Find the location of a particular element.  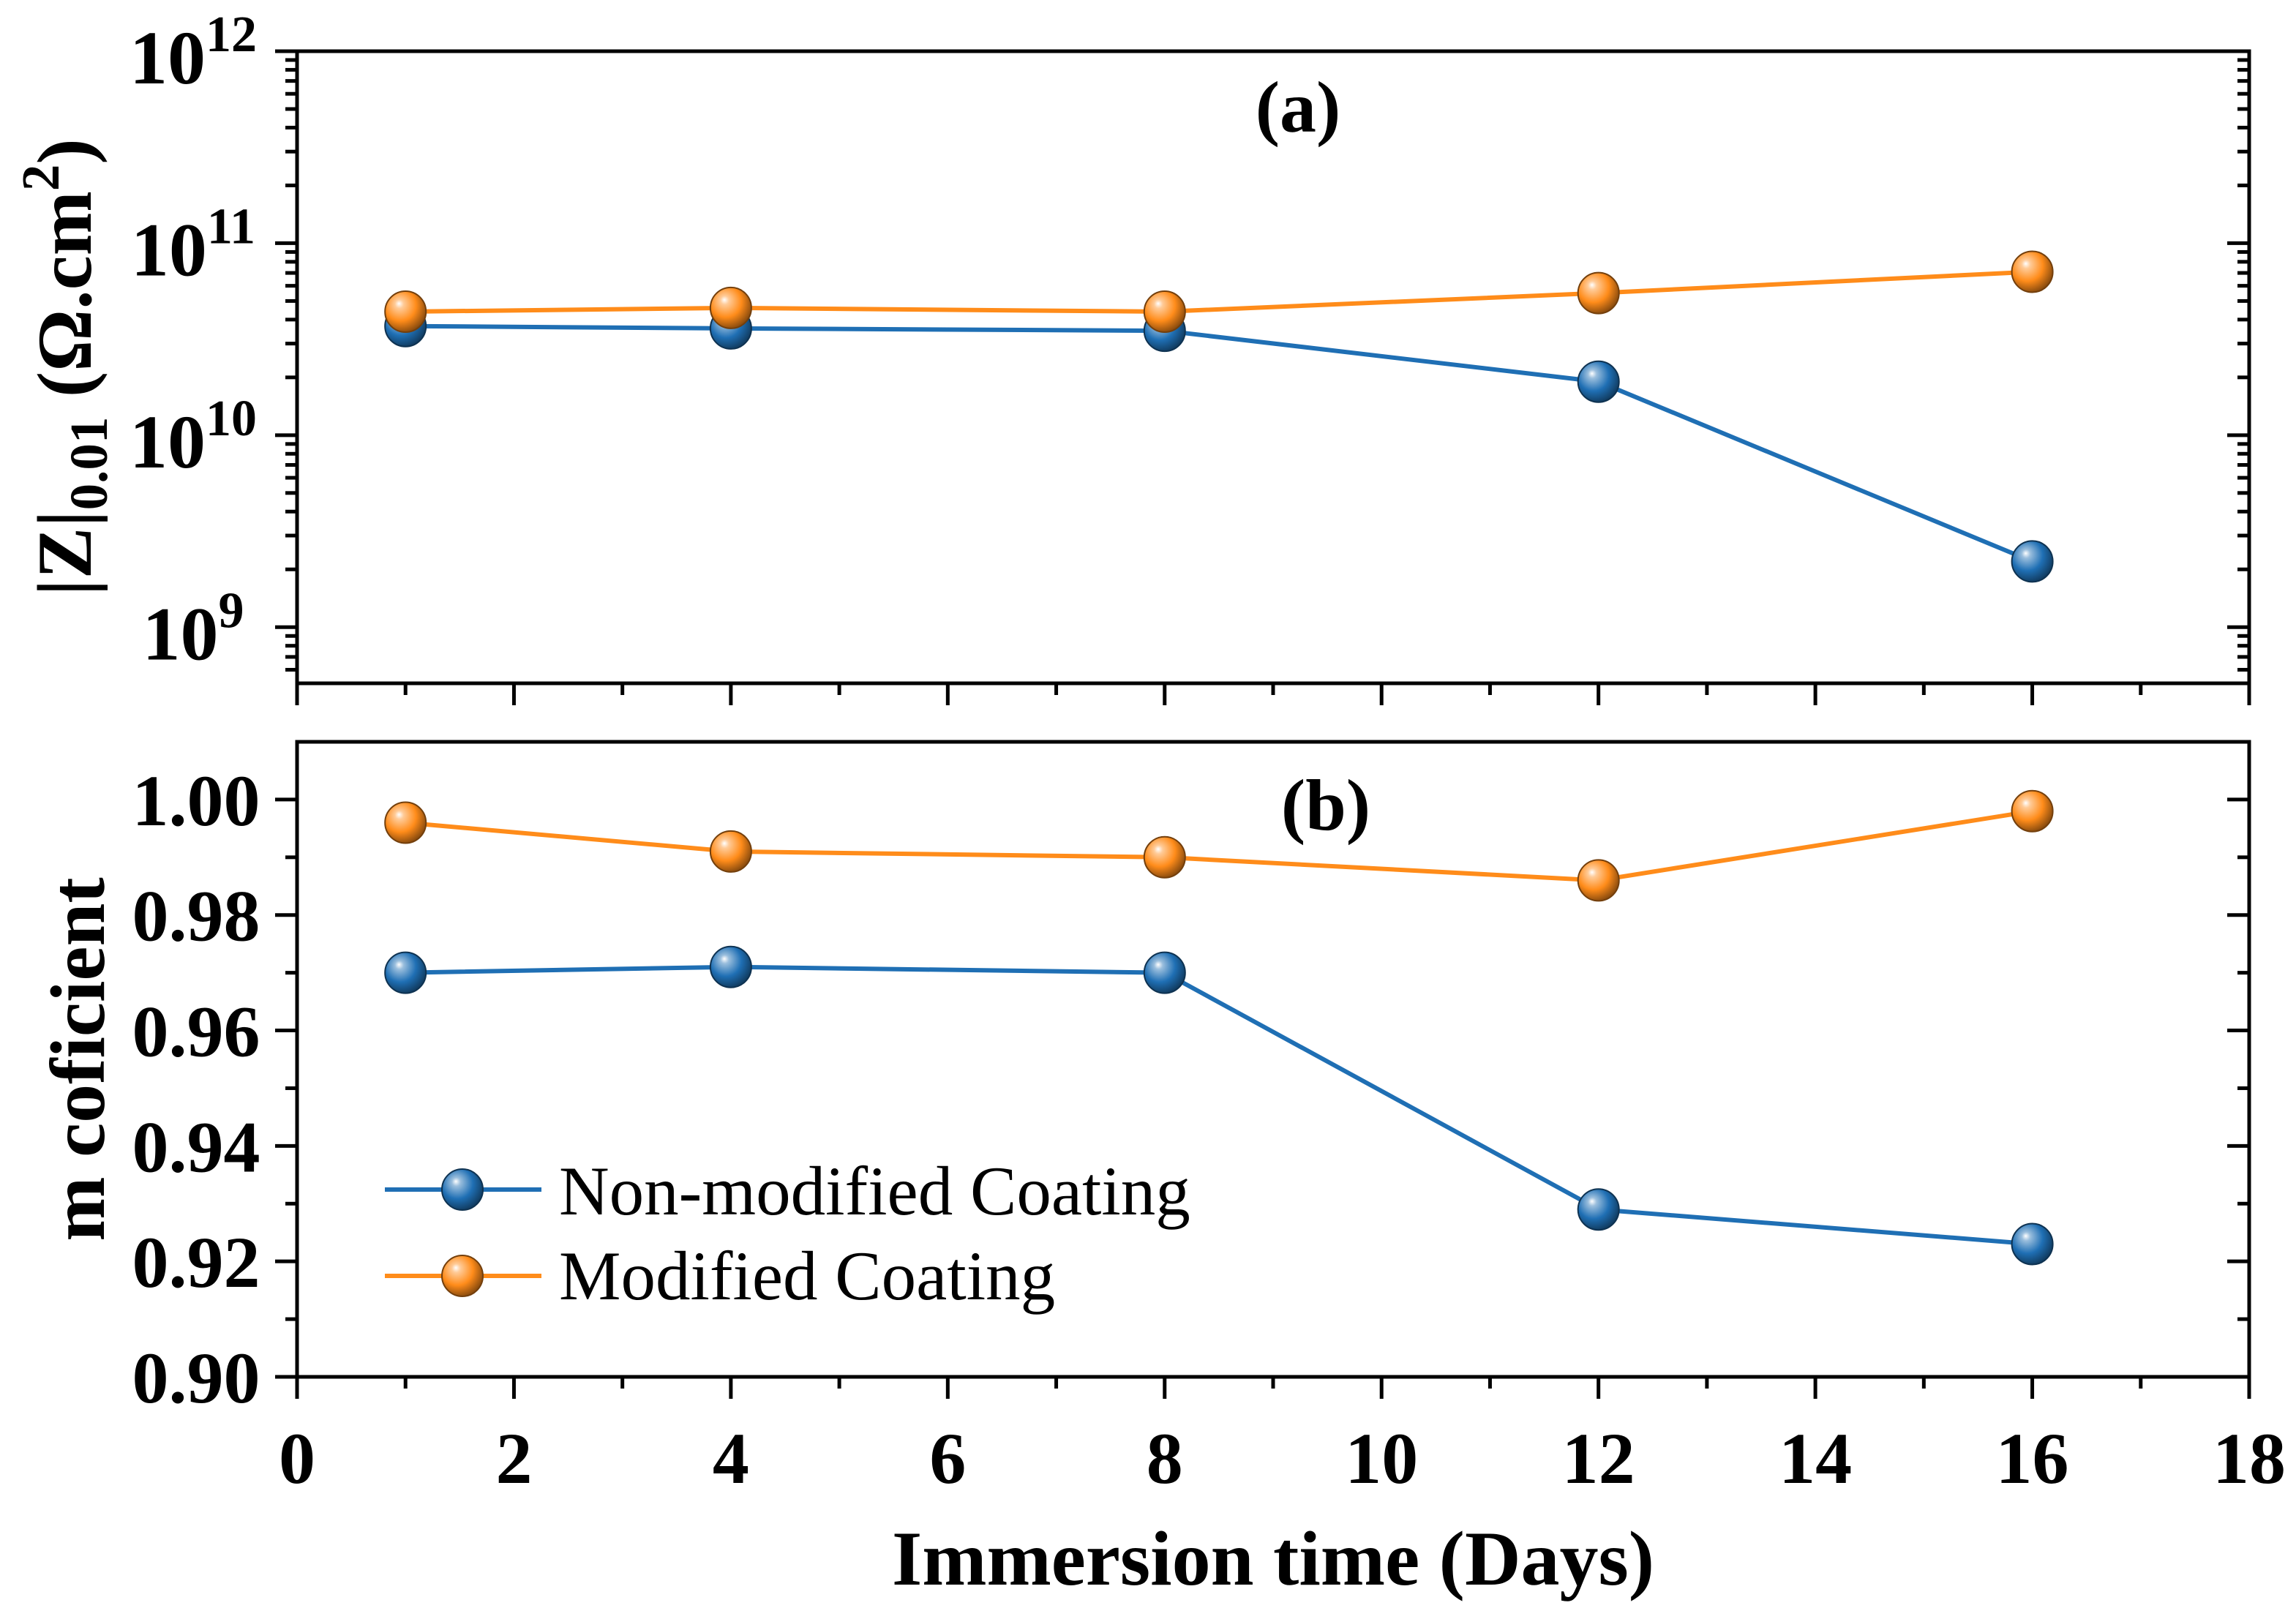

y-title-main: |Z| is located at coordinates (65, 553).